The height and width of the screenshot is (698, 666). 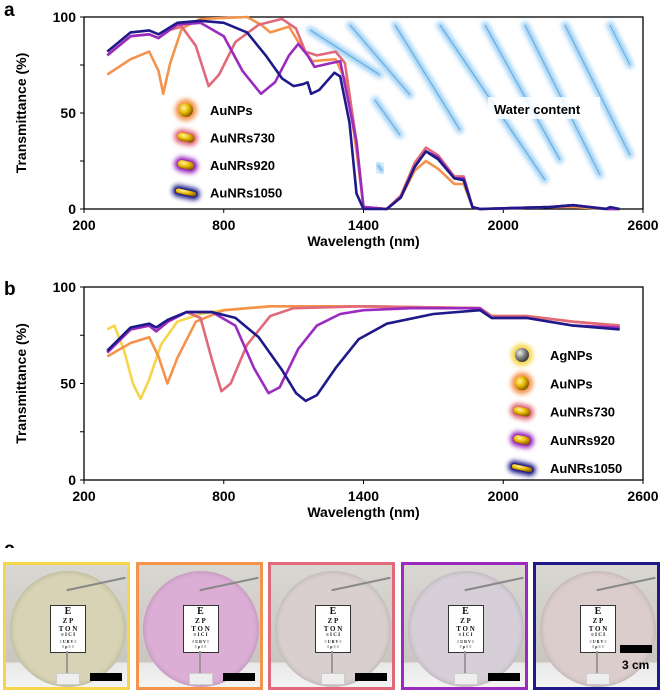 What do you see at coordinates (84, 496) in the screenshot?
I see `x-tick-label: 200` at bounding box center [84, 496].